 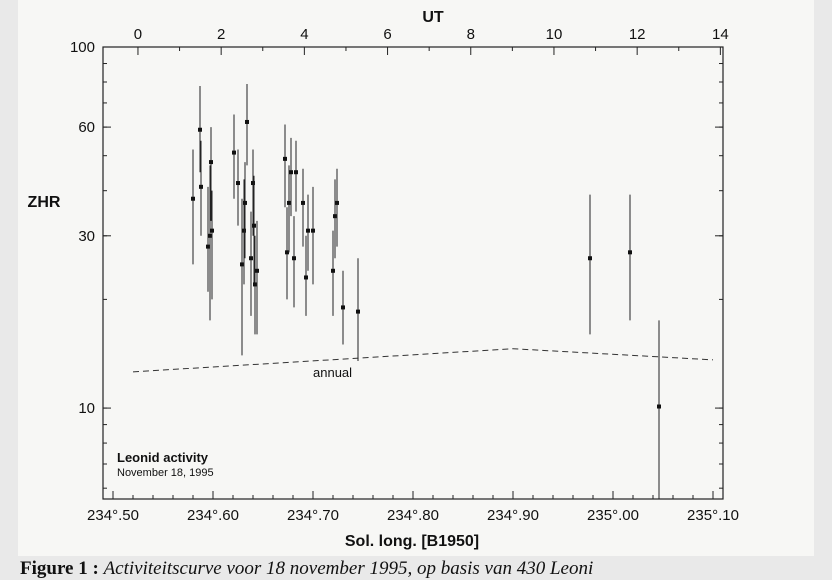 What do you see at coordinates (86, 236) in the screenshot?
I see `y-tick-label: 30` at bounding box center [86, 236].